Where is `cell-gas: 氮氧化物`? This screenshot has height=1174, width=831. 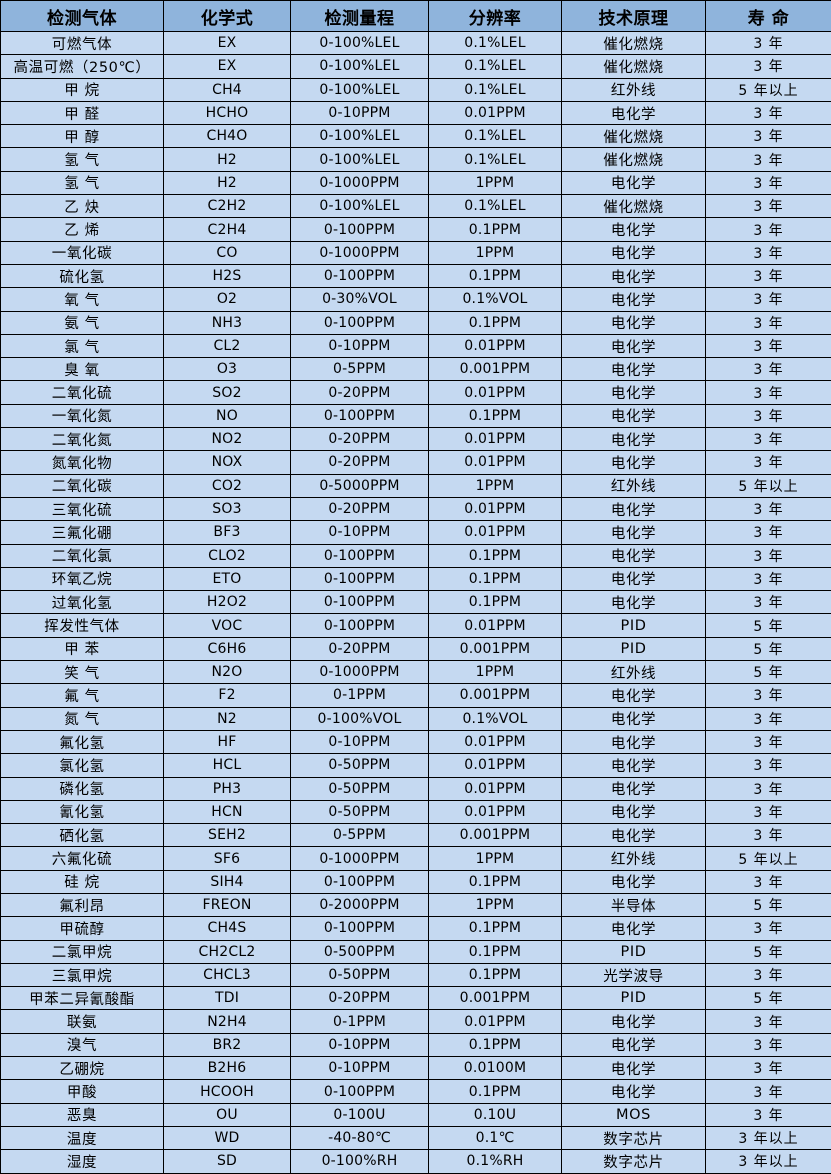
cell-gas: 氮氧化物 is located at coordinates (82, 462).